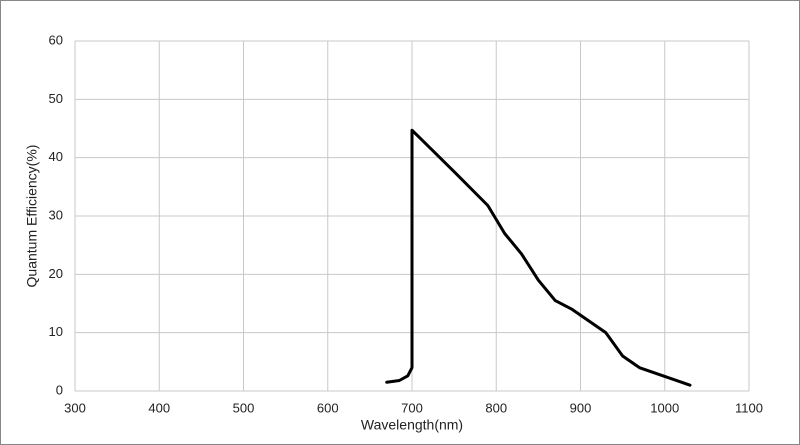 This screenshot has height=445, width=800. Describe the element at coordinates (75, 407) in the screenshot. I see `x-tick-label: 300` at that location.